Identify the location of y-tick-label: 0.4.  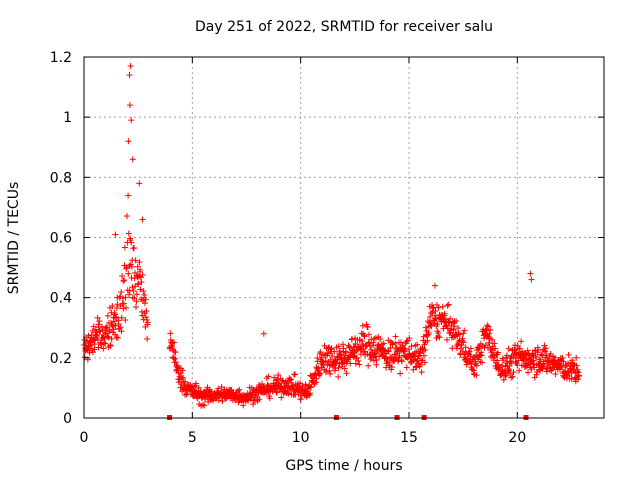
(61, 299).